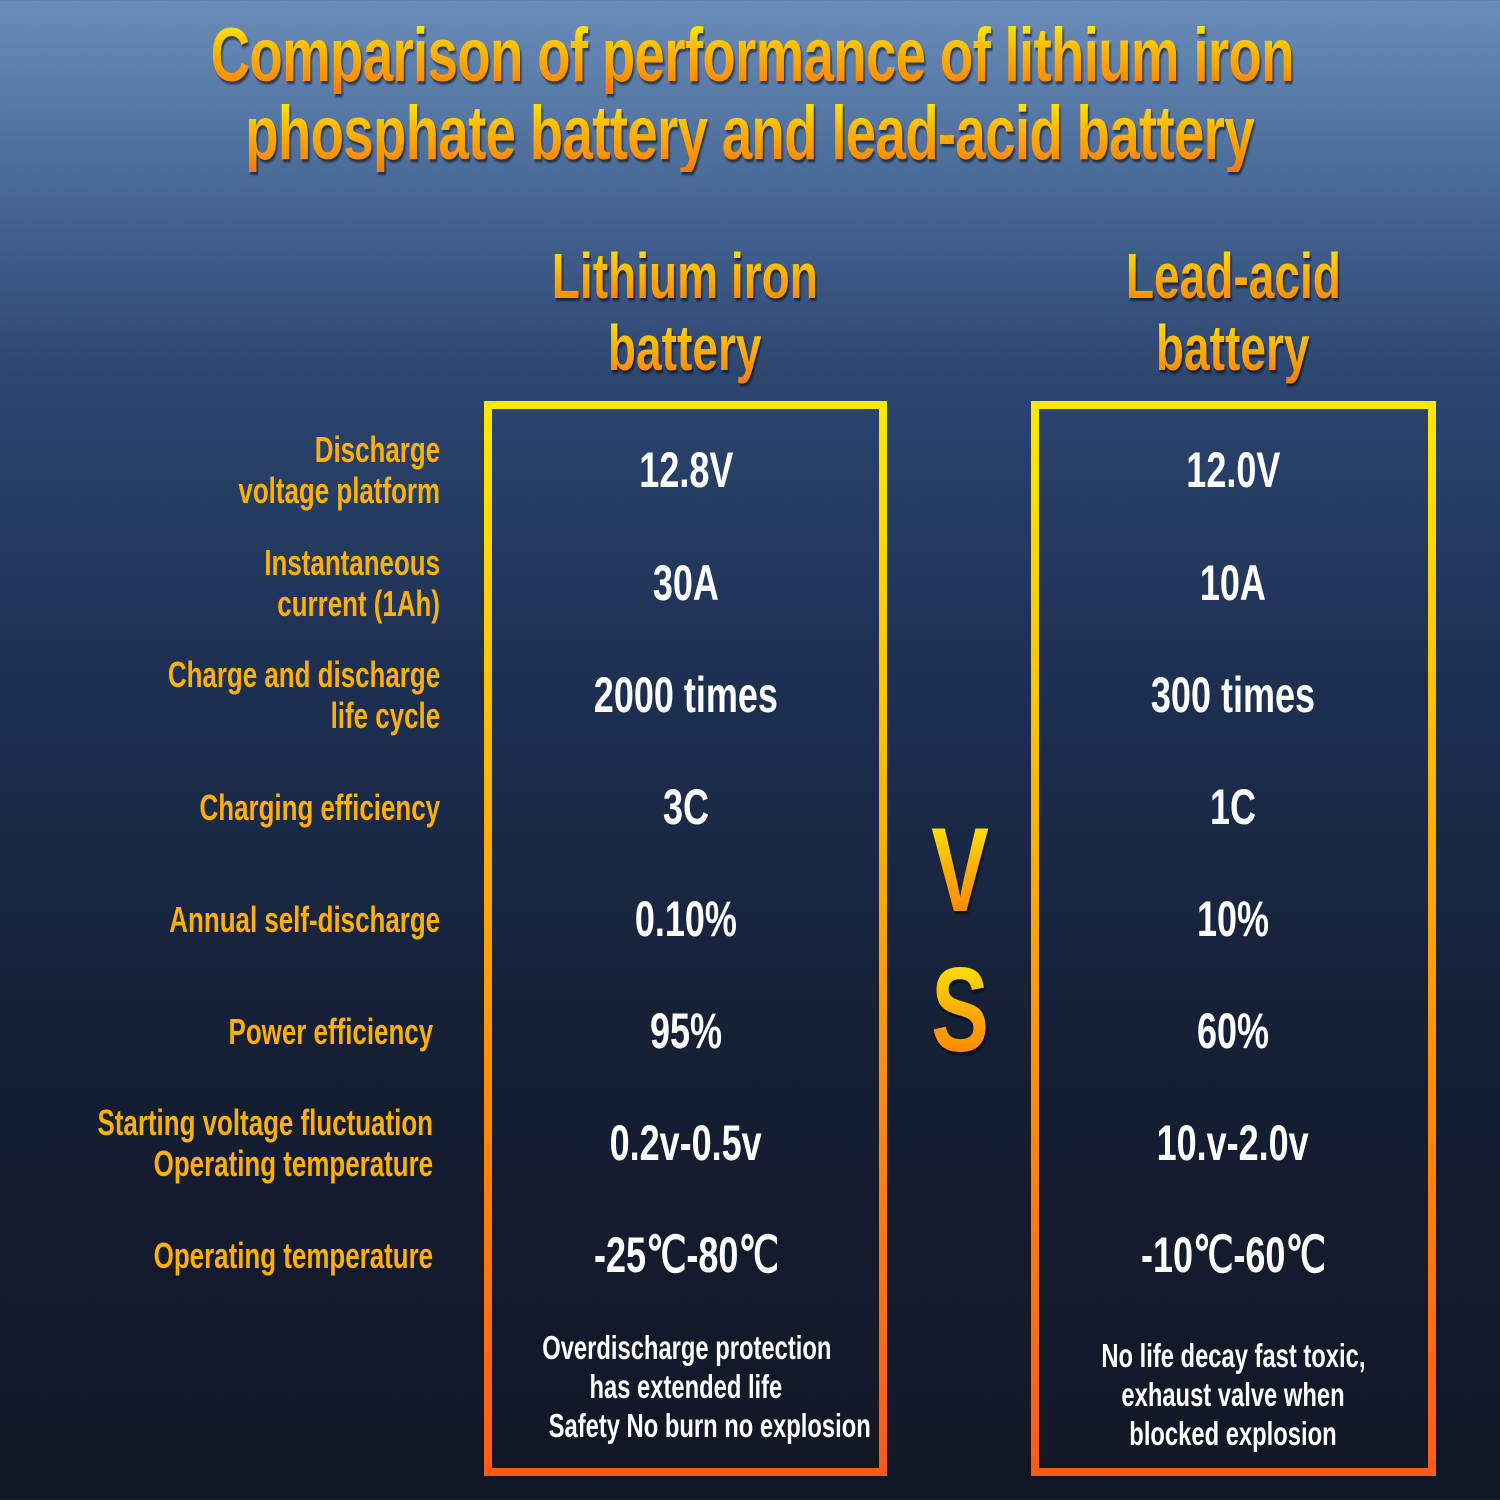  I want to click on value-lithium: -25℃-80℃, so click(686, 1255).